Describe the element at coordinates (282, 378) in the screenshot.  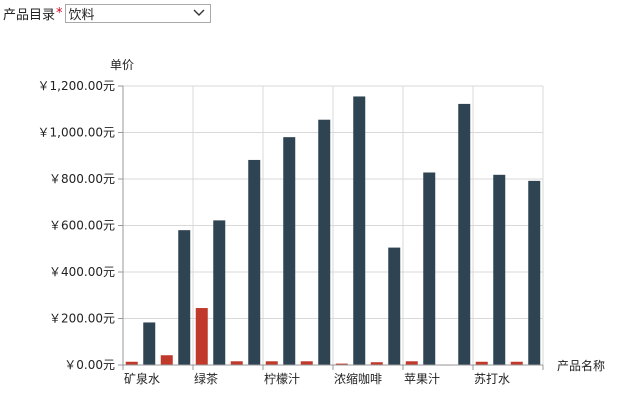
I see `x-tick-label: 柠檬汁` at that location.